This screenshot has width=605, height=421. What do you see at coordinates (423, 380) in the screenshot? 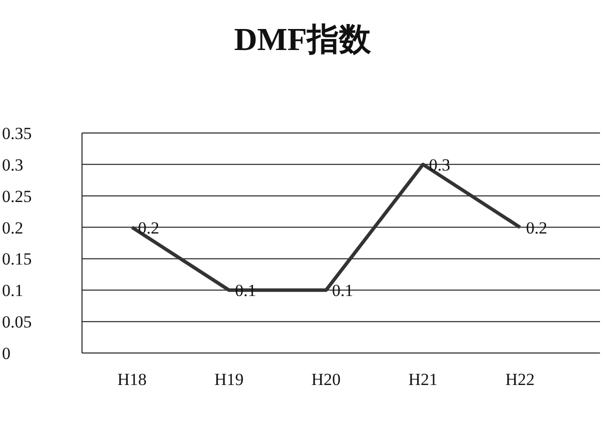
I see `x-tick-label: H21` at bounding box center [423, 380].